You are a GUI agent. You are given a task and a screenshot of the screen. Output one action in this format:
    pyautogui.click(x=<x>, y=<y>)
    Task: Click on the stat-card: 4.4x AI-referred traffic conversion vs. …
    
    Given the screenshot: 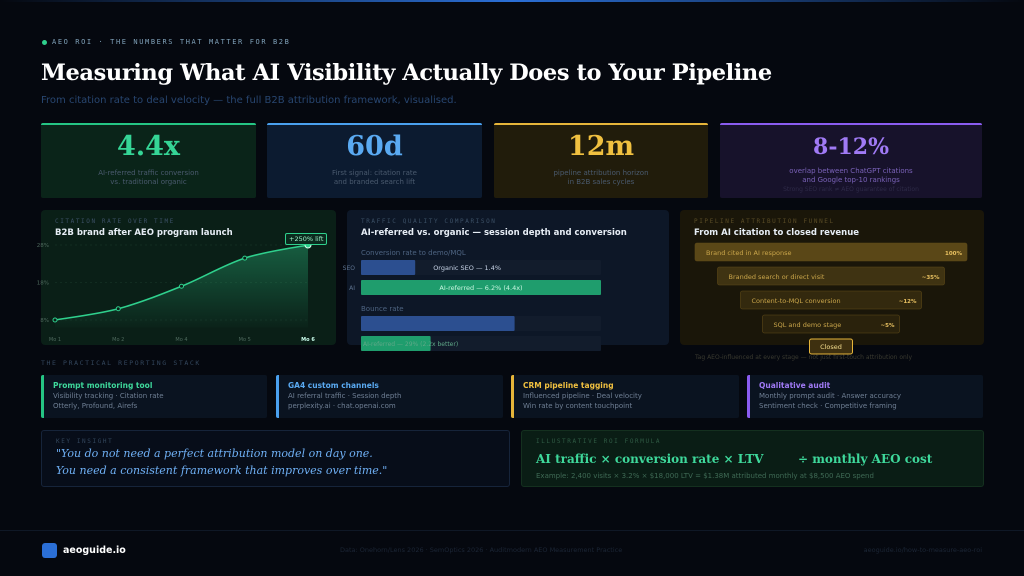 What is the action you would take?
    pyautogui.click(x=148, y=160)
    